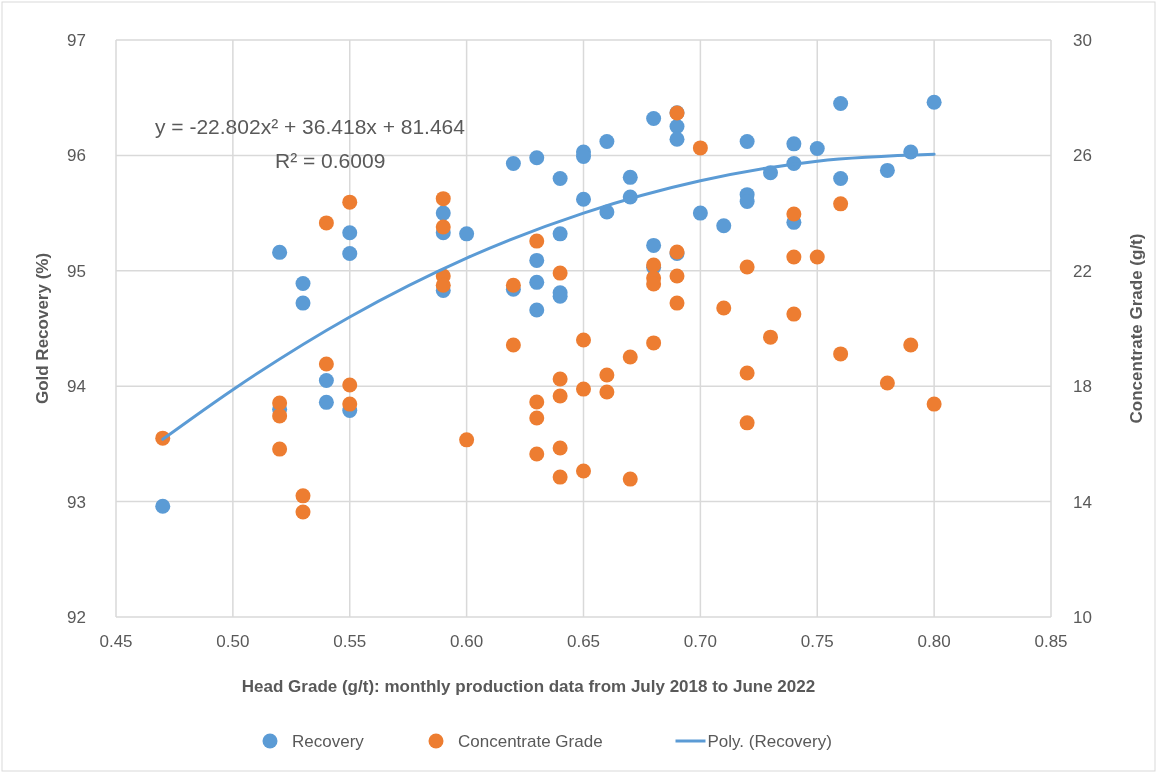  What do you see at coordinates (934, 641) in the screenshot?
I see `x-tick-label: 0.80` at bounding box center [934, 641].